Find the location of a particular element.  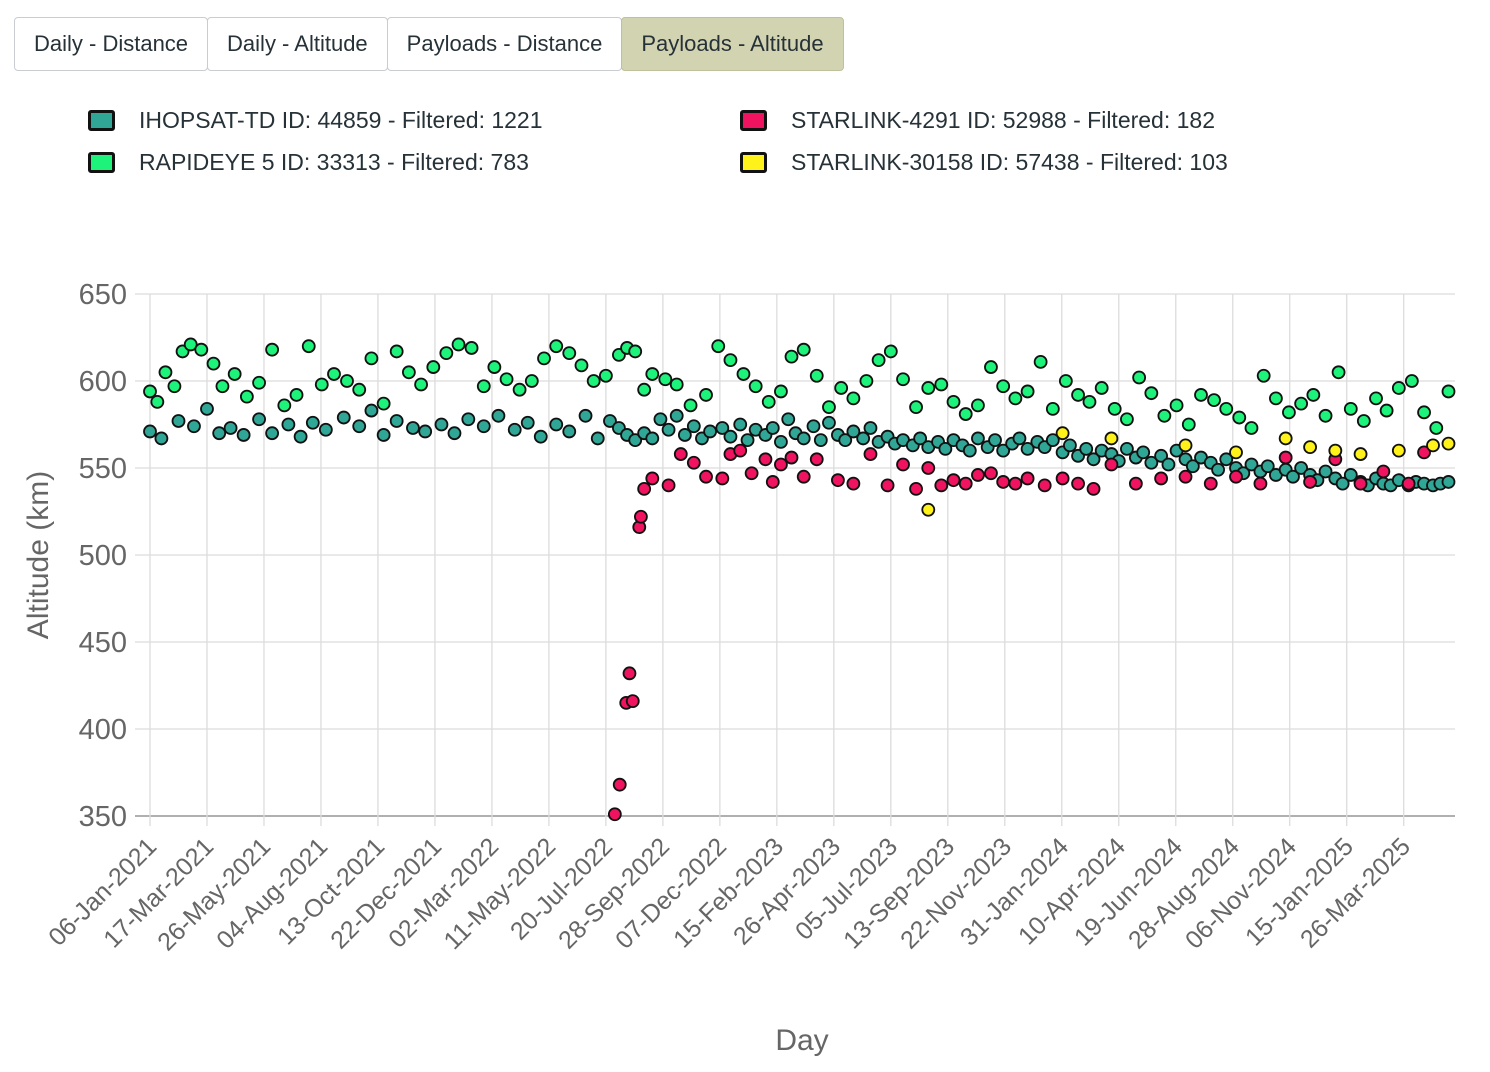

tab-daily-altitude: Daily - Altitude is located at coordinates (297, 44).